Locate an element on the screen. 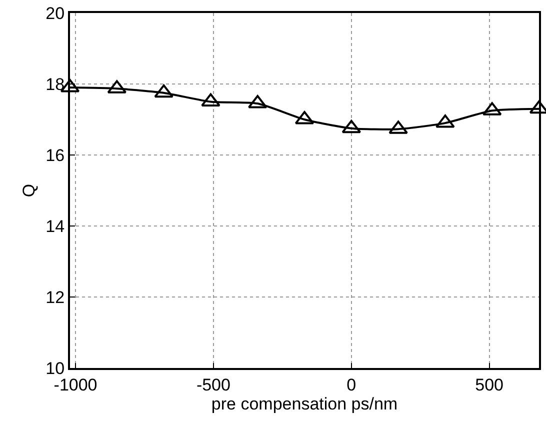 This screenshot has height=436, width=546. y-tick-label: 16 is located at coordinates (55, 155).